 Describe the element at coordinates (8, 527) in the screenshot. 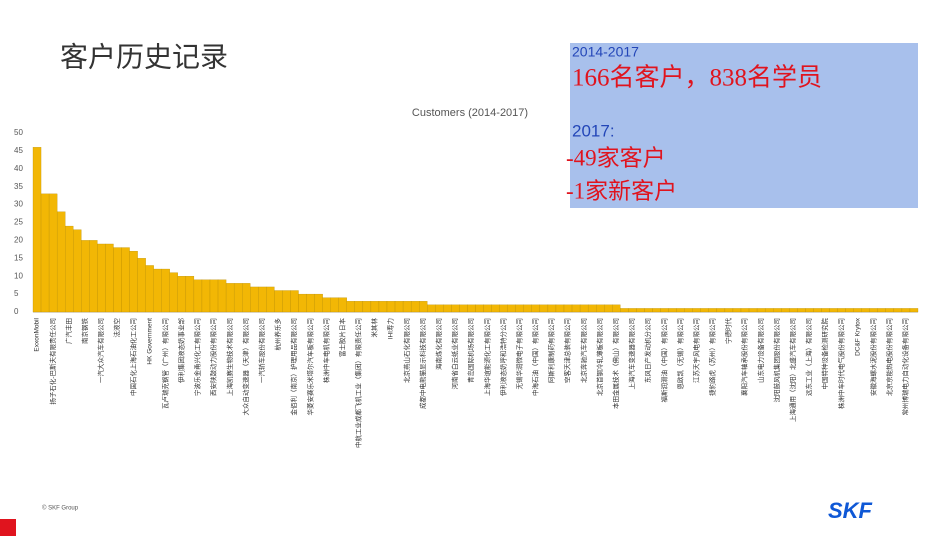

I see `corner-mark` at that location.